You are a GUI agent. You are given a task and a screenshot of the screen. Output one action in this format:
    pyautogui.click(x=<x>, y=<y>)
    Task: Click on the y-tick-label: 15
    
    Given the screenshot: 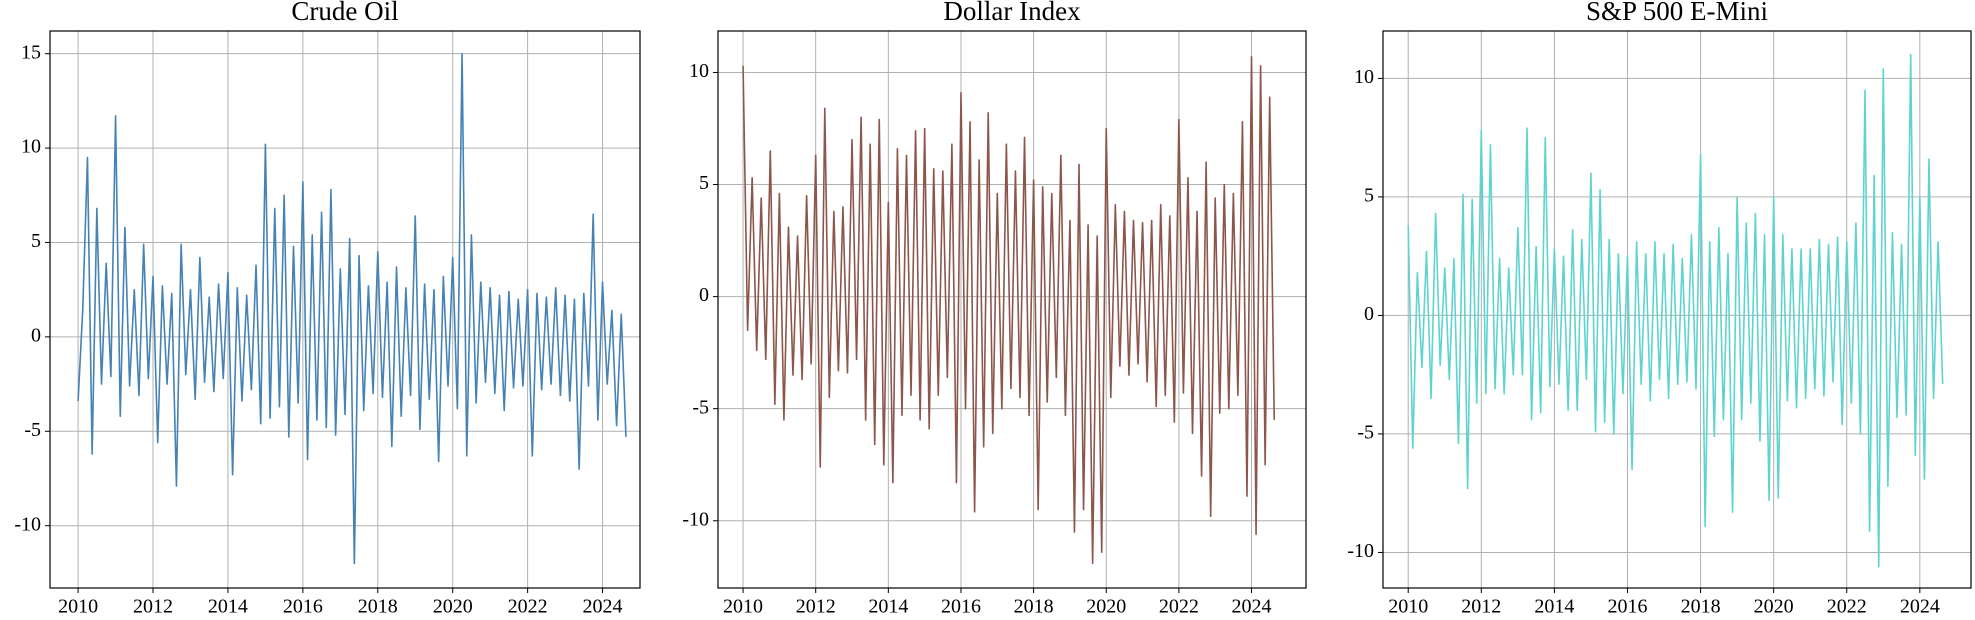 What is the action you would take?
    pyautogui.click(x=31, y=52)
    